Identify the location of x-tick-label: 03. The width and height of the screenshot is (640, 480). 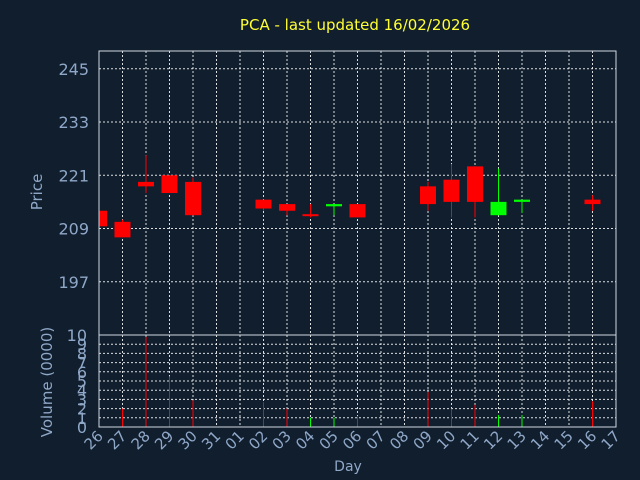
(282, 440).